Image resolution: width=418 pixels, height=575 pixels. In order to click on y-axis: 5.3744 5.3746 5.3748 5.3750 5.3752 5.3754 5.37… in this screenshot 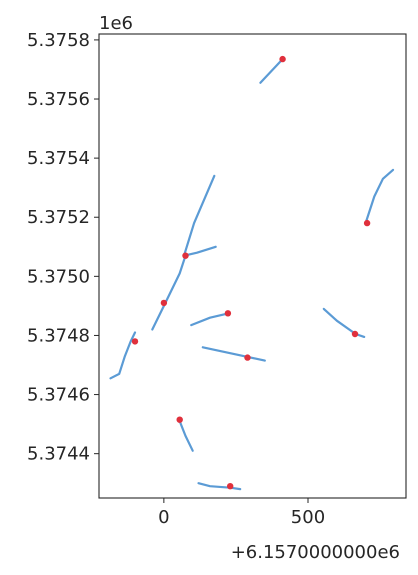, I will do `click(63, 247)`.